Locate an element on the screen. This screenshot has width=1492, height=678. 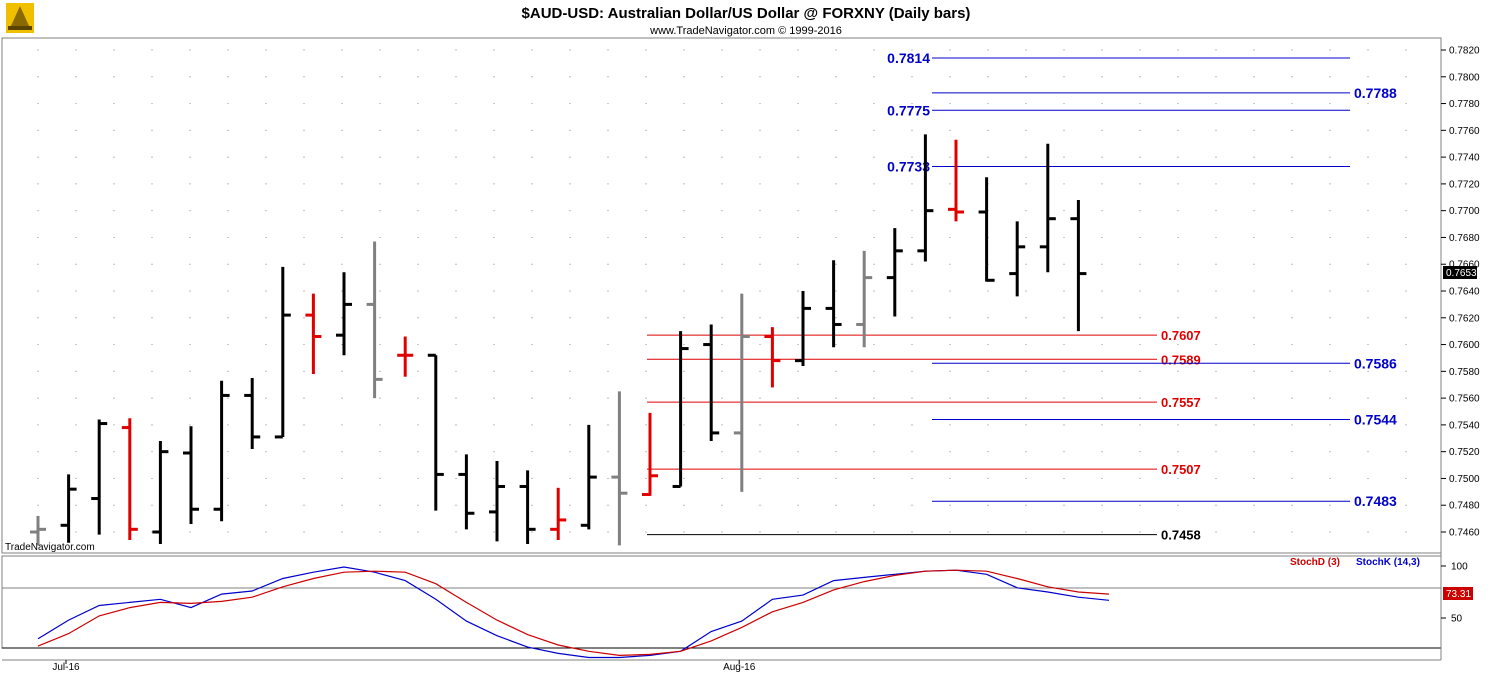
last-price-tag: 0.7653 is located at coordinates (1460, 272).